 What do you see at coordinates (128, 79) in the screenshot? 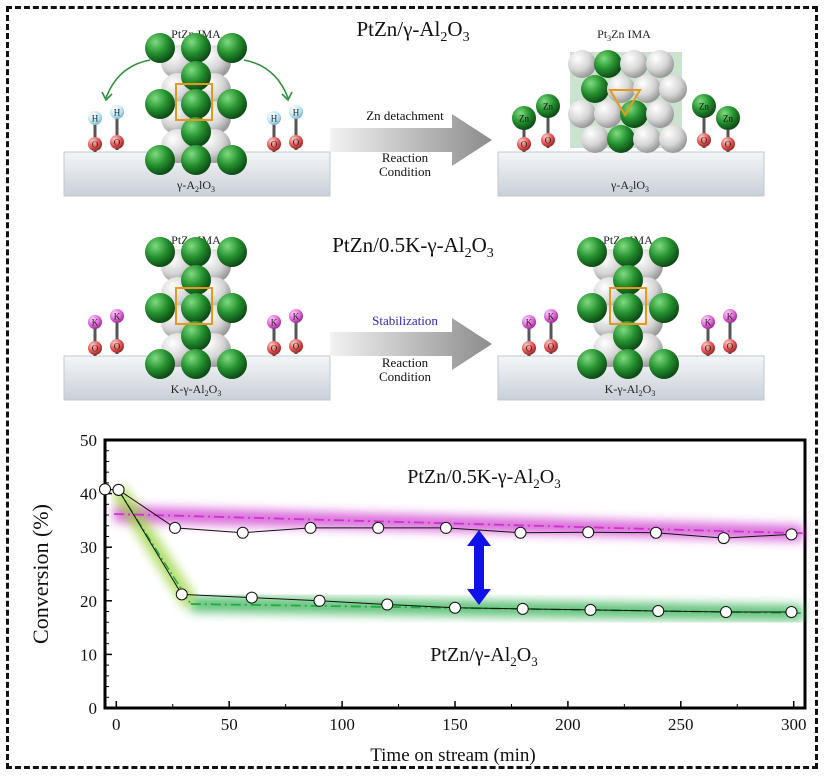
I see `migration-arrow-left` at bounding box center [128, 79].